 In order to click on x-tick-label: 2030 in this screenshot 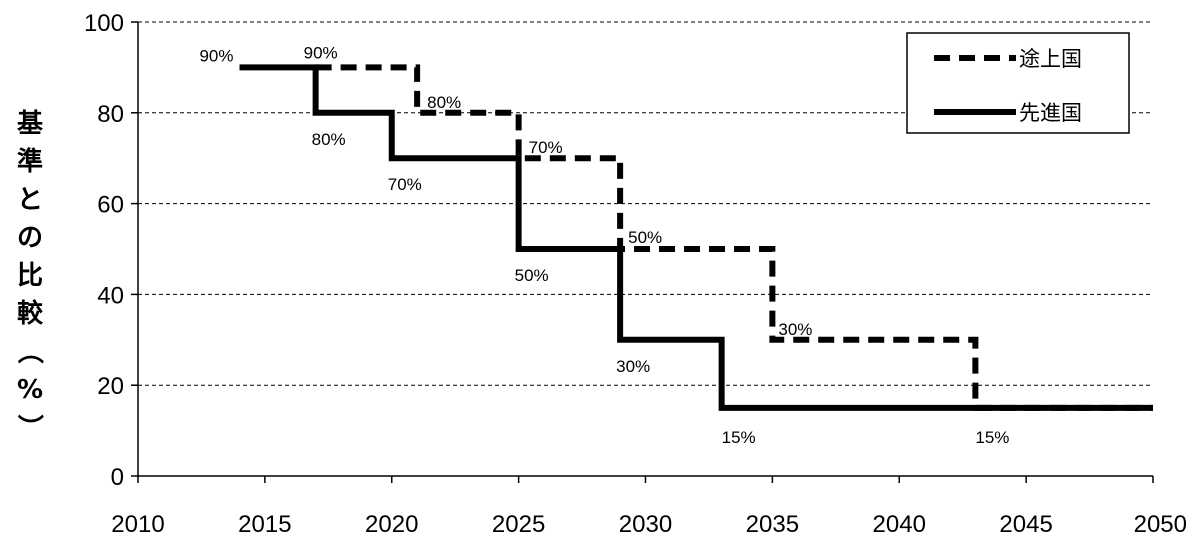, I will do `click(645, 524)`.